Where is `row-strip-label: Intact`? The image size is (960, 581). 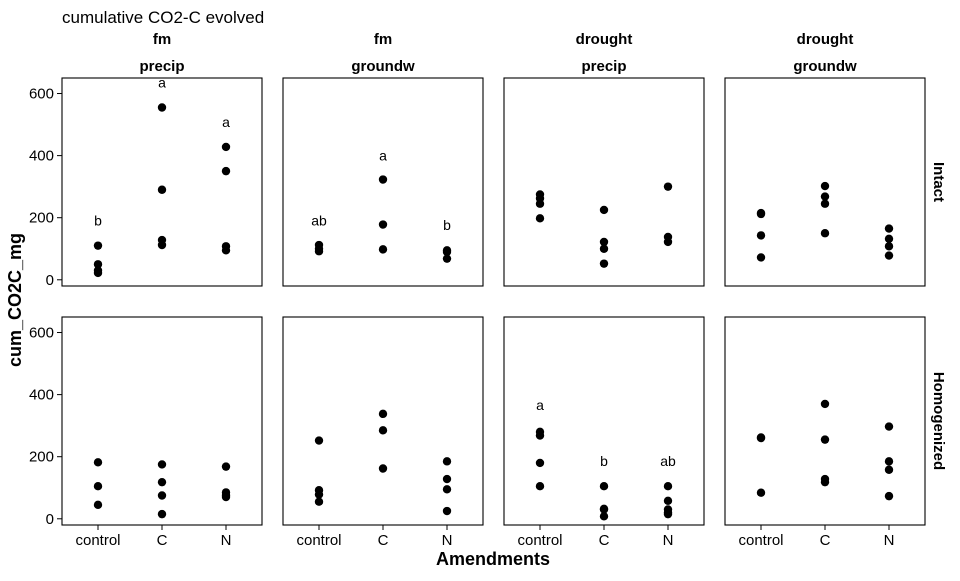 row-strip-label: Intact is located at coordinates (938, 182).